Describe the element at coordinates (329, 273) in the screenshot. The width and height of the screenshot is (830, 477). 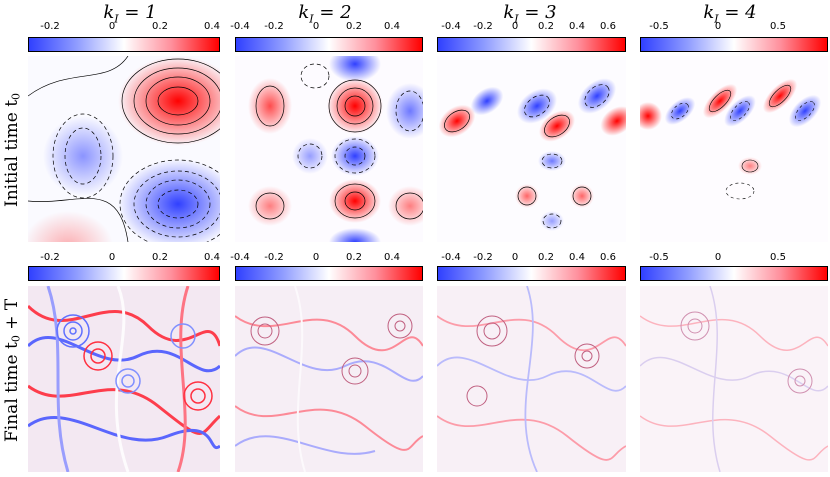
I see `colorbar-bottom-k2` at that location.